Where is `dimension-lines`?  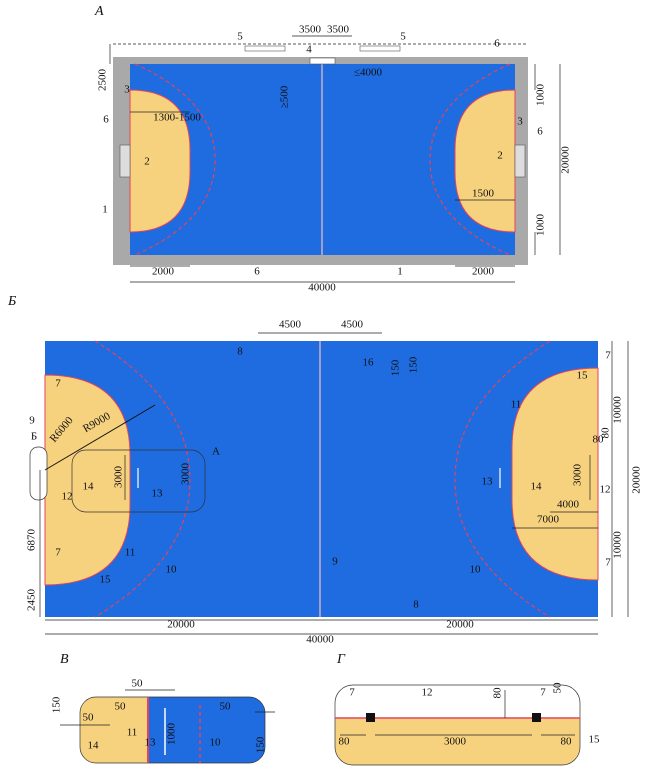 dimension-lines is located at coordinates (167, 707).